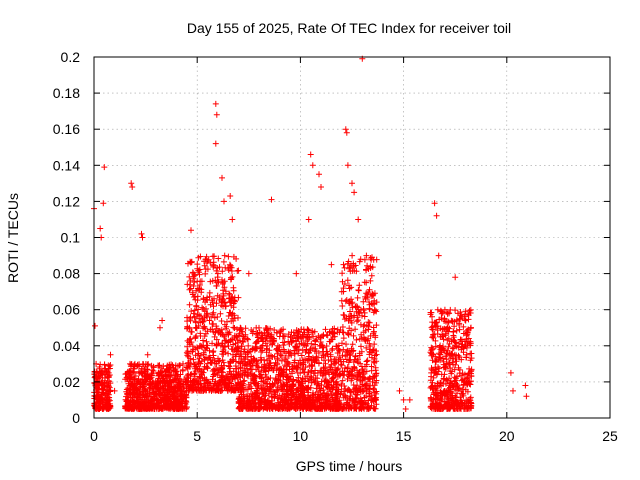  Describe the element at coordinates (71, 238) in the screenshot. I see `y-tick-label: 0.1` at that location.